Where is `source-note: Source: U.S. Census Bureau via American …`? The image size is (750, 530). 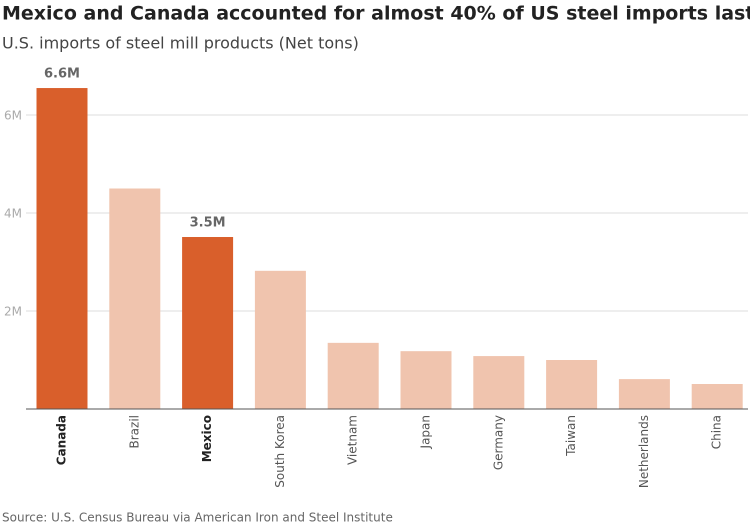 source-note: Source: U.S. Census Bureau via American … is located at coordinates (197, 518).